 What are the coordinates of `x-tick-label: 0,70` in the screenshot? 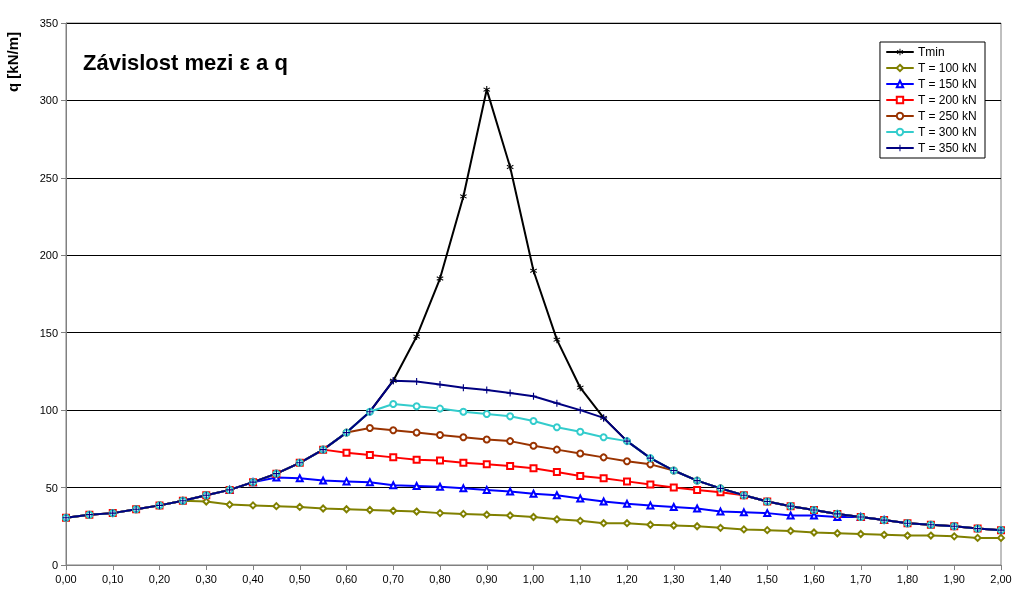 It's located at (393, 578).